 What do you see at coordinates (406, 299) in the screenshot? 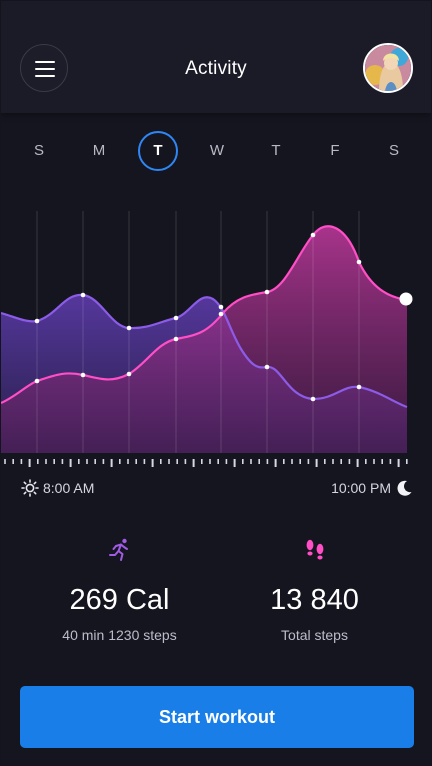
I see `current-point-marker` at bounding box center [406, 299].